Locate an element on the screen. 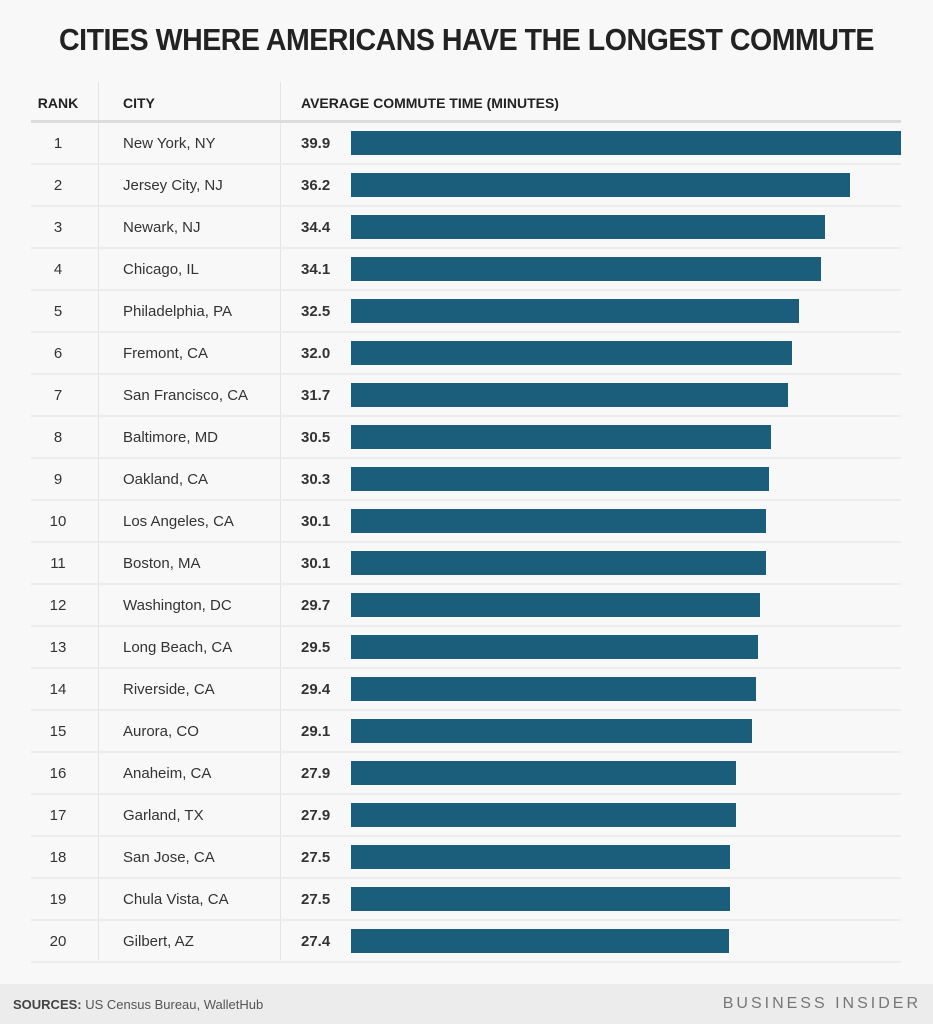  table-row: 5 Philadelphia, PA 32.5 is located at coordinates (466, 312).